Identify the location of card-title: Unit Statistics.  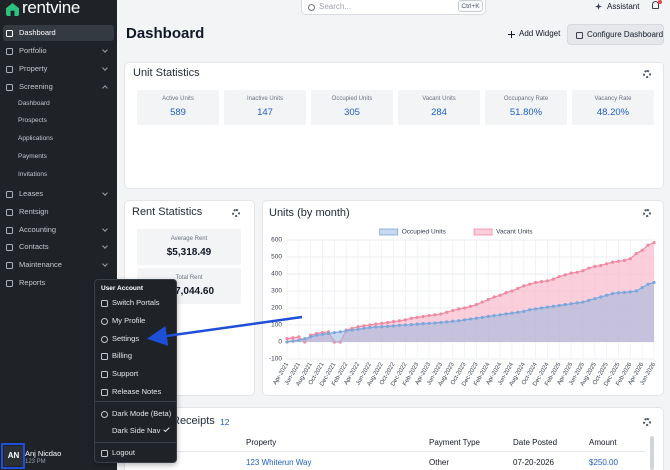
(166, 73).